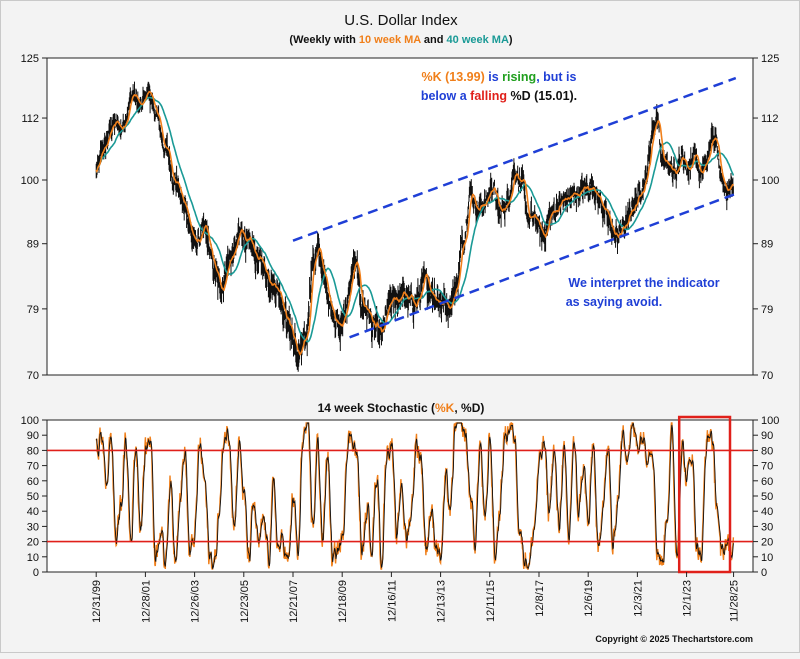  What do you see at coordinates (638, 598) in the screenshot?
I see `x-tick-label: 12/3/21` at bounding box center [638, 598].